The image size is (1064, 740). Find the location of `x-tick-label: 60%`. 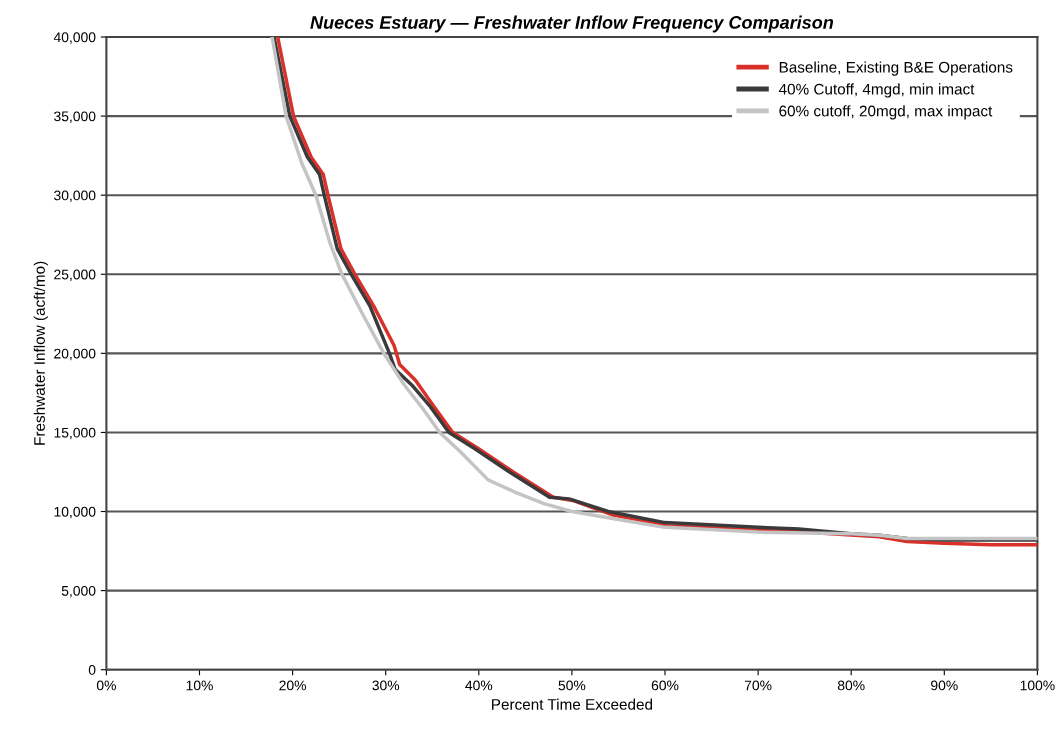

x-tick-label: 60% is located at coordinates (665, 685).